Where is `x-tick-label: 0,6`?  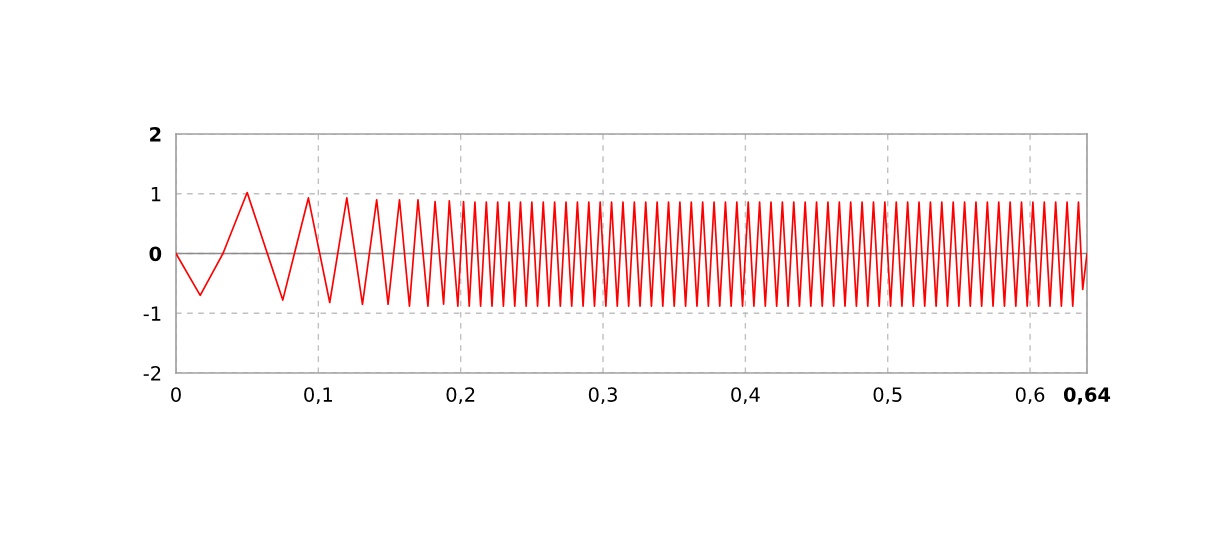
x-tick-label: 0,6 is located at coordinates (1030, 395).